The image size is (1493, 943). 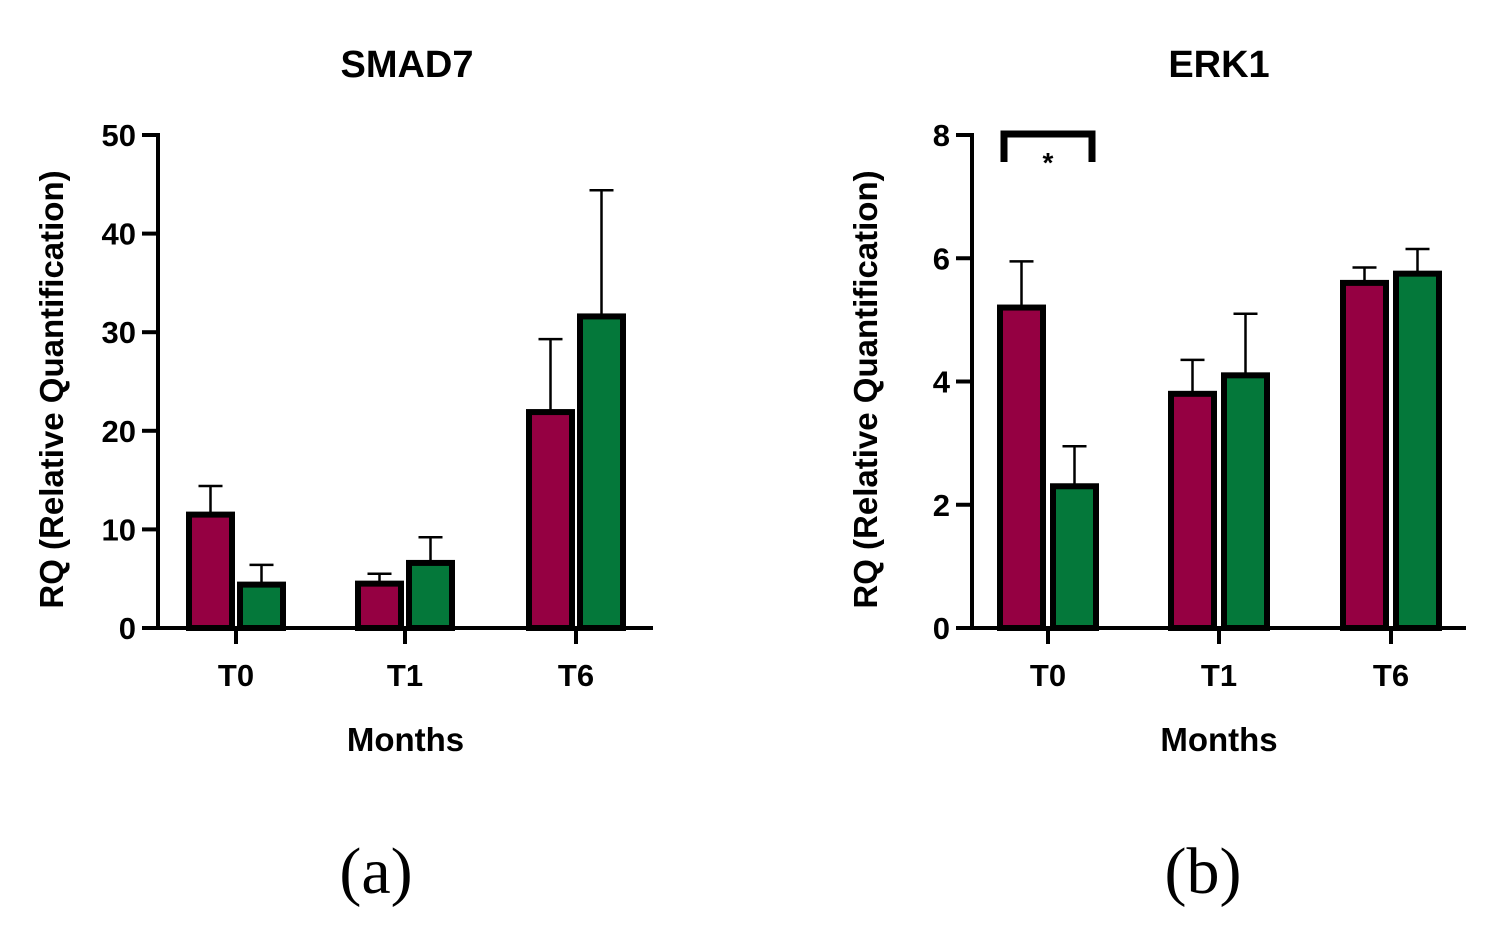 What do you see at coordinates (941, 505) in the screenshot?
I see `y-tick-label: 2` at bounding box center [941, 505].